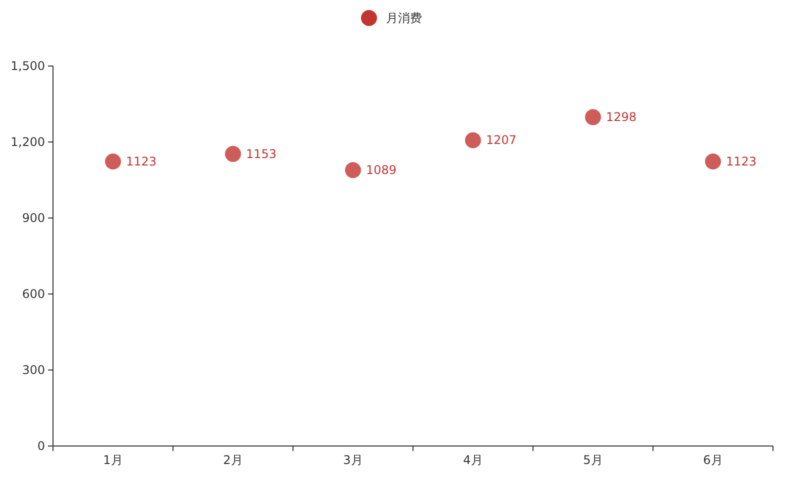 Image resolution: width=808 pixels, height=500 pixels. I want to click on data-label: 1298, so click(621, 117).